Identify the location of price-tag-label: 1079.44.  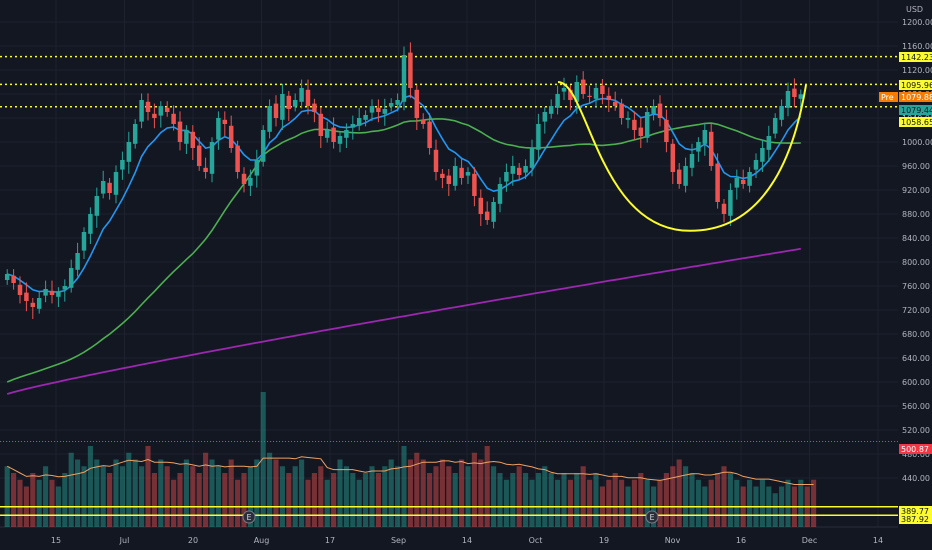
(916, 110).